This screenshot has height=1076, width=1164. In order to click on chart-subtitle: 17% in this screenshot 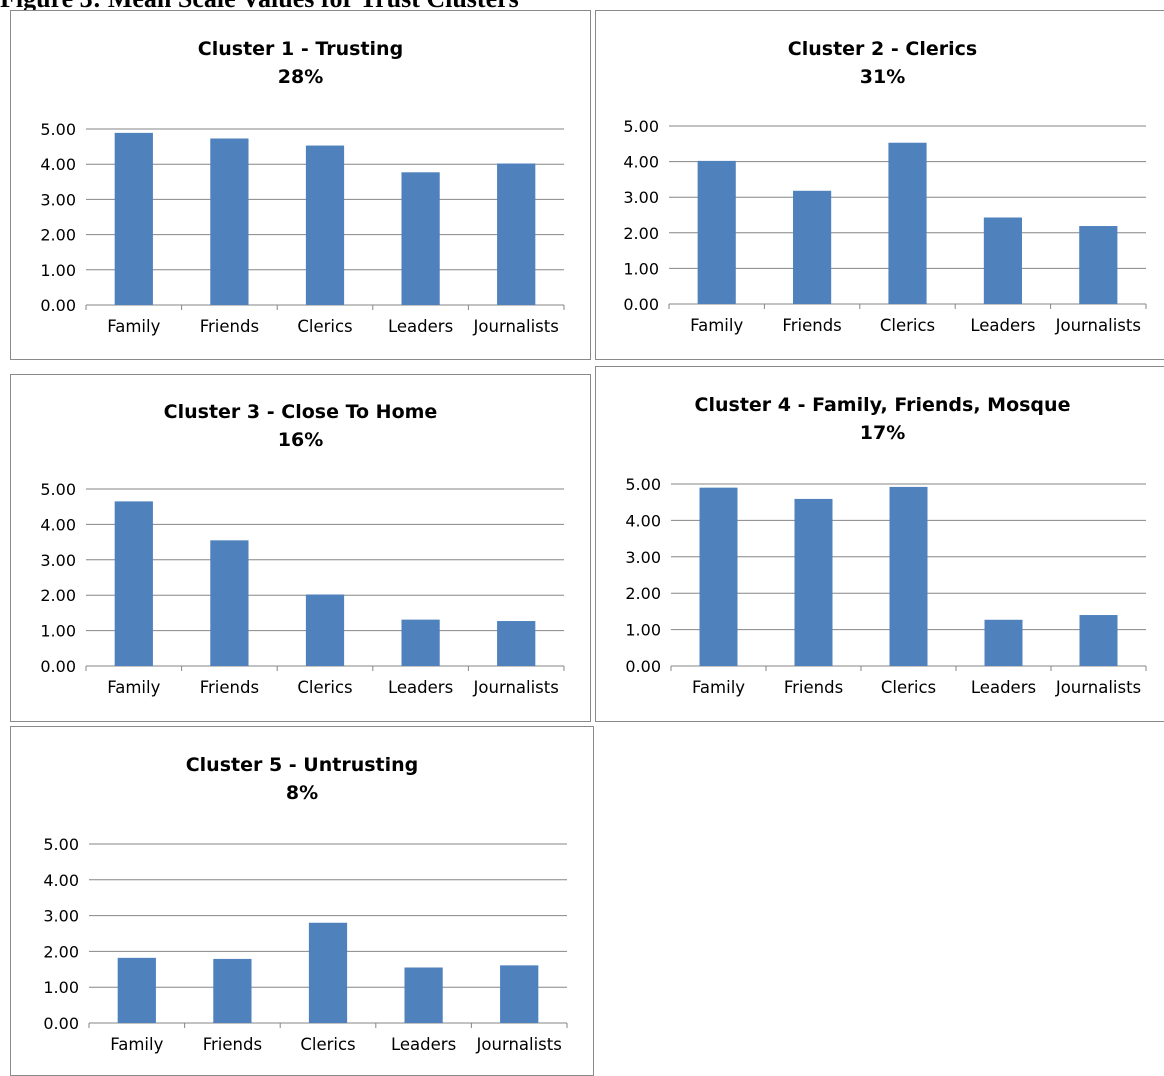, I will do `click(882, 433)`.